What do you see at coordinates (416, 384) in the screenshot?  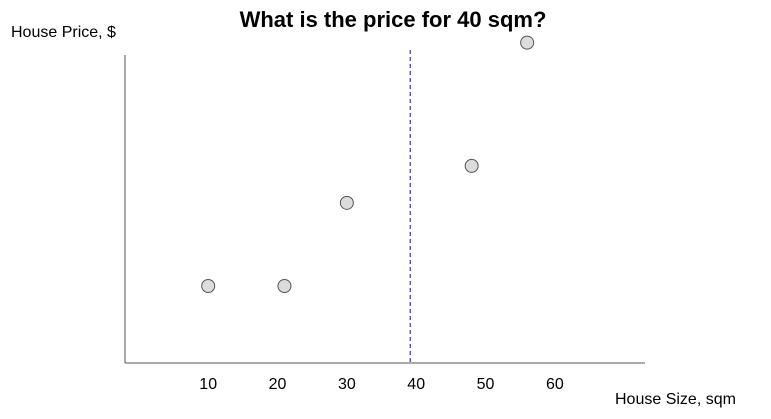 I see `x-tick-label: 40` at bounding box center [416, 384].